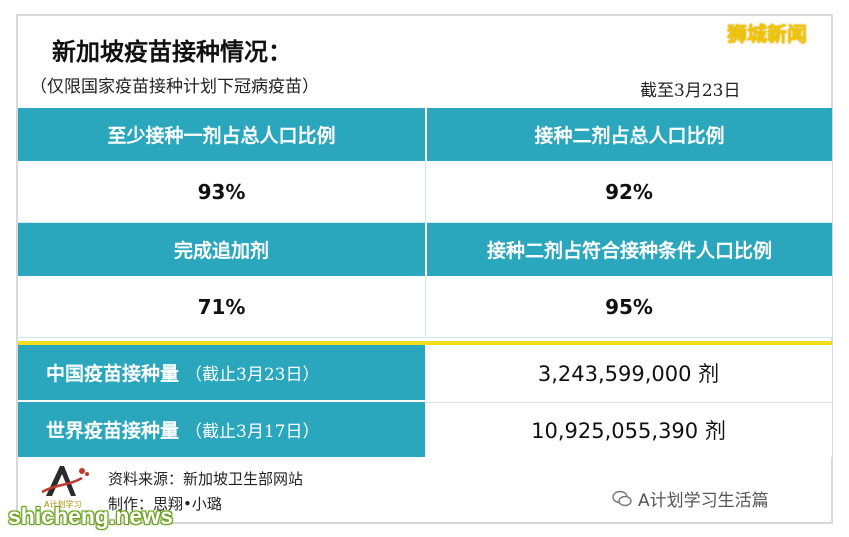 The image size is (849, 537). Describe the element at coordinates (628, 134) in the screenshot. I see `stat-label: 接种二剂占总人口比例` at that location.